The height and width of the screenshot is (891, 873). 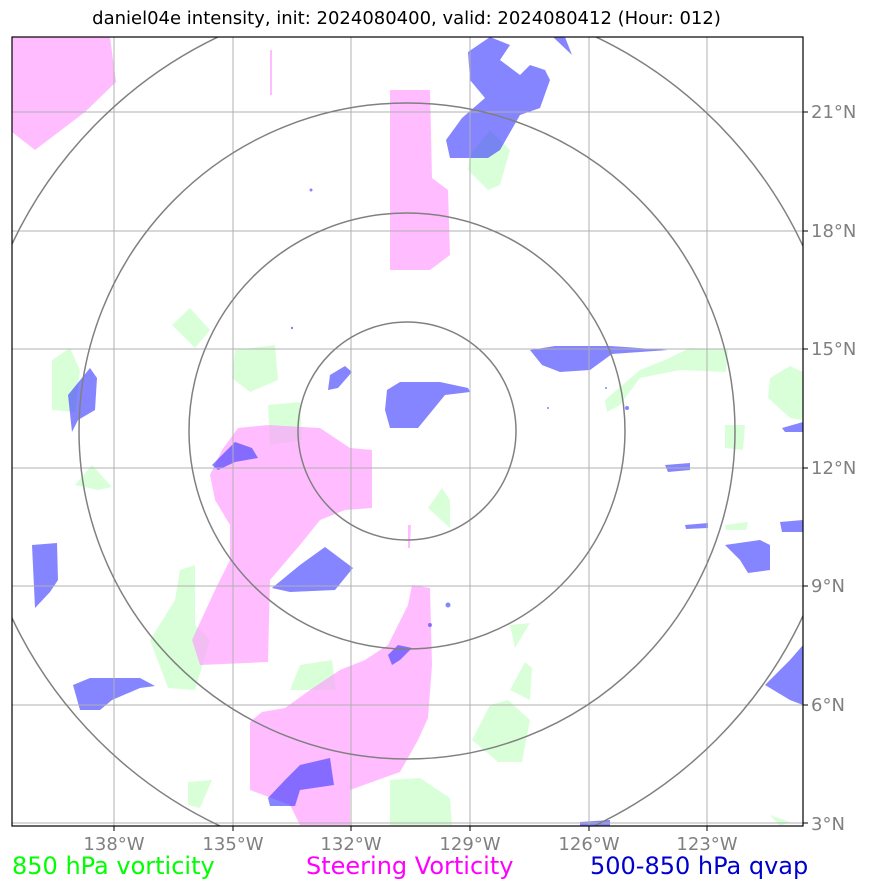 I want to click on legend-850-vorticity: 850 hPa vorticity, so click(x=113, y=866).